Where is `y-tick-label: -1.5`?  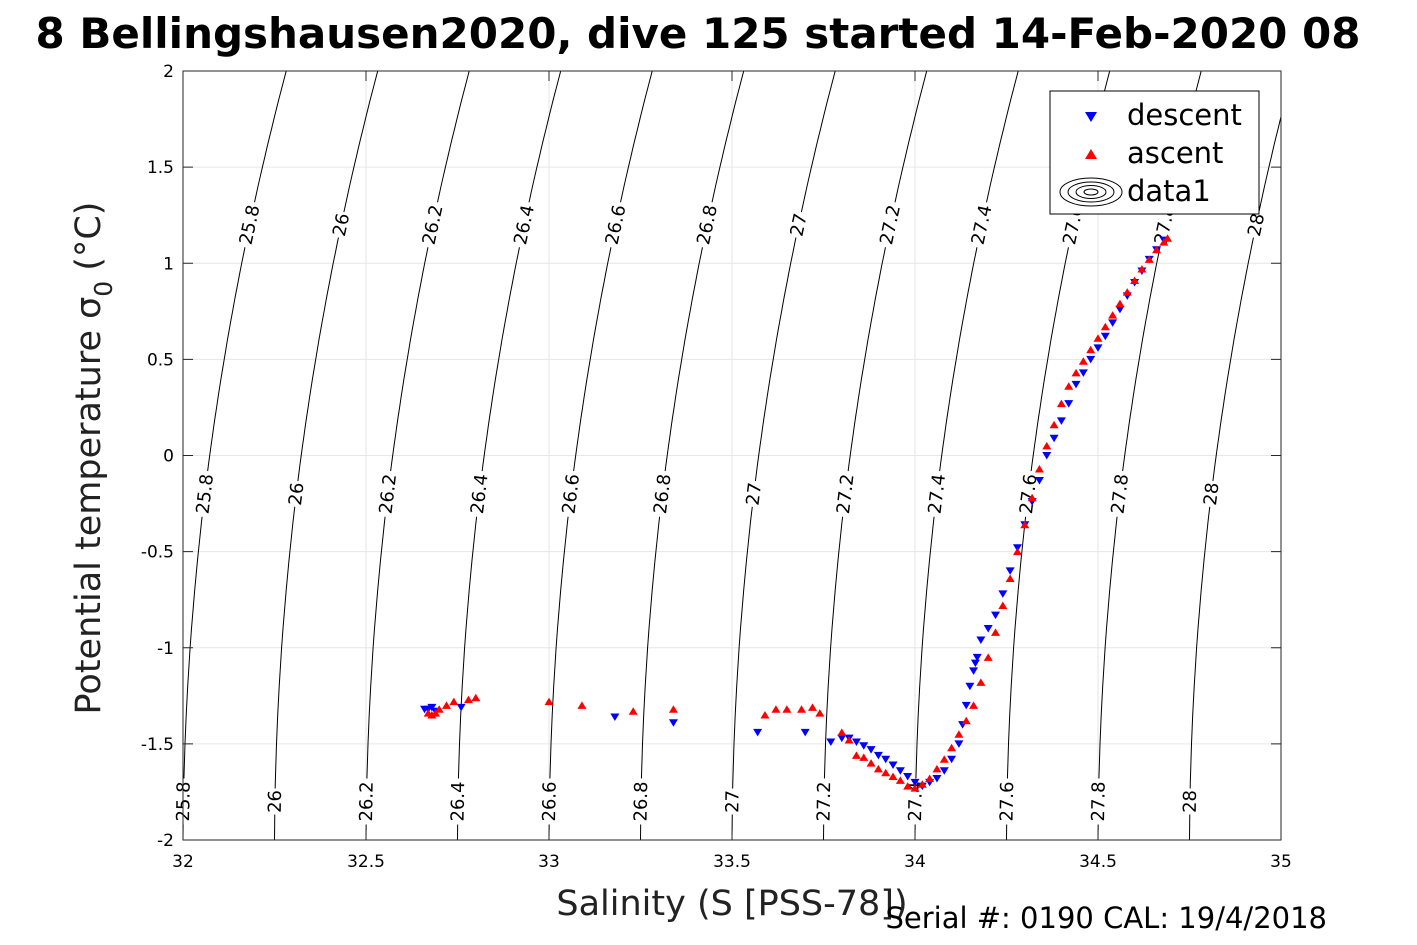 y-tick-label: -1.5 is located at coordinates (157, 745).